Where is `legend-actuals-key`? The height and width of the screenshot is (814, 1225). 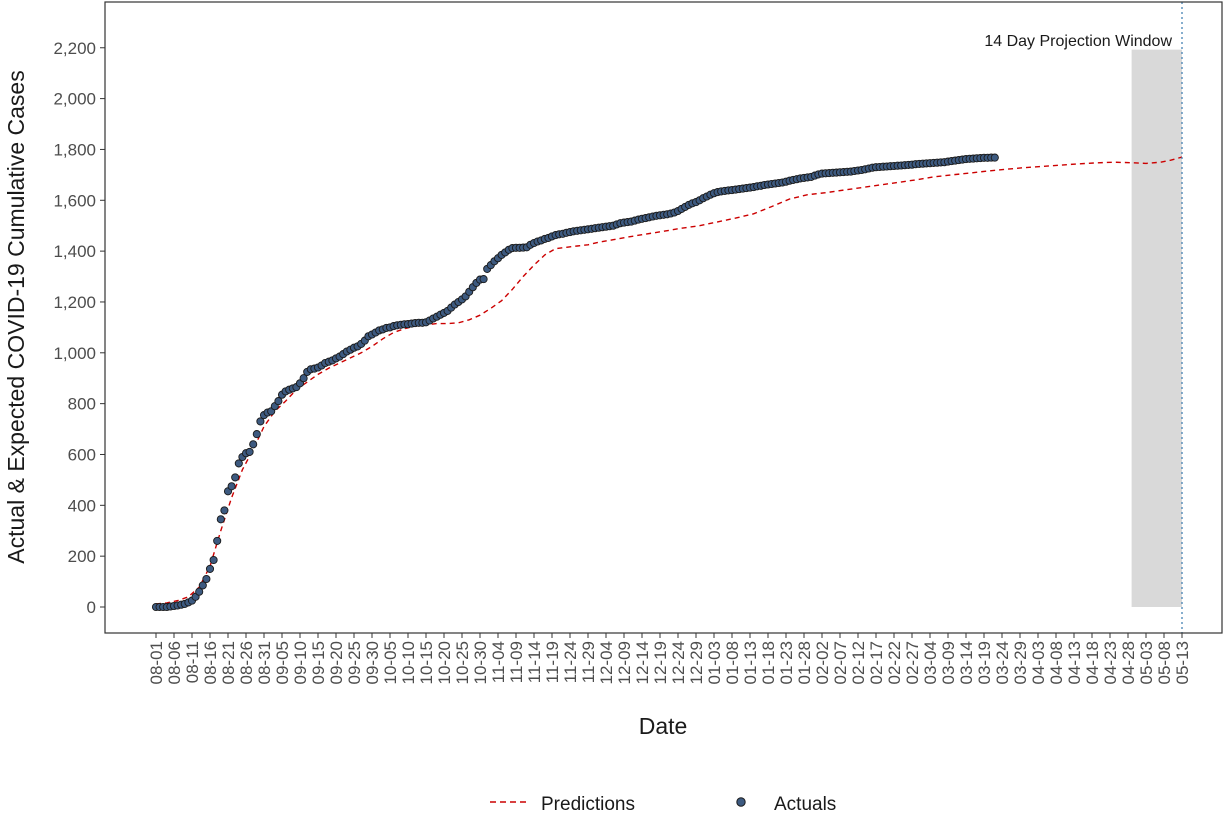 legend-actuals-key is located at coordinates (741, 802).